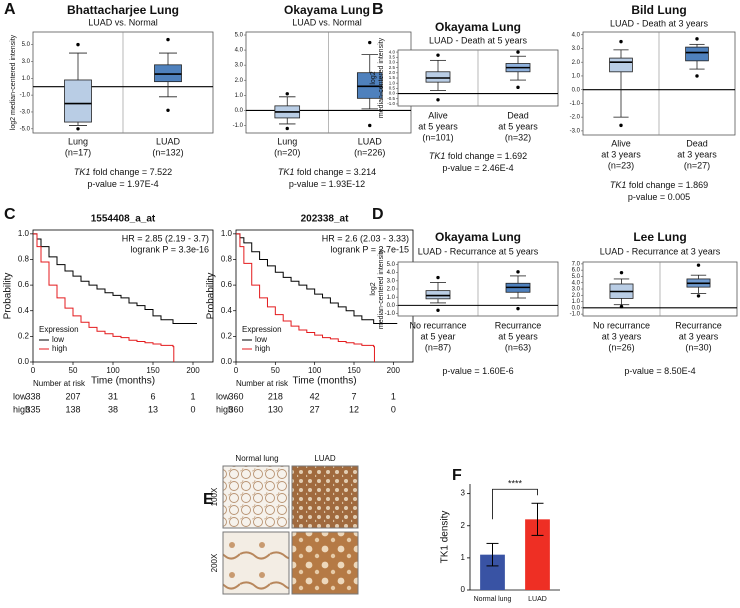  I want to click on significance-label: ****, so click(515, 484).